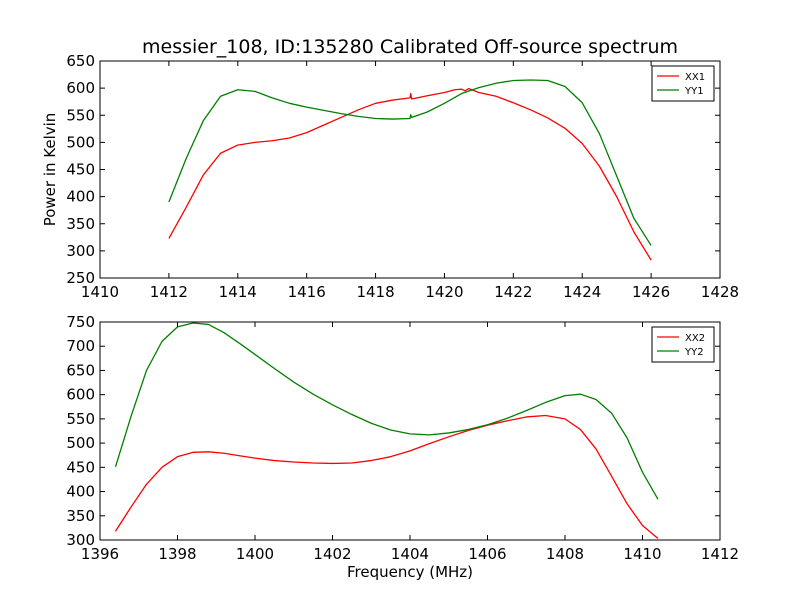 The image size is (800, 604). Describe the element at coordinates (651, 292) in the screenshot. I see `x-tick-label: 1426` at that location.